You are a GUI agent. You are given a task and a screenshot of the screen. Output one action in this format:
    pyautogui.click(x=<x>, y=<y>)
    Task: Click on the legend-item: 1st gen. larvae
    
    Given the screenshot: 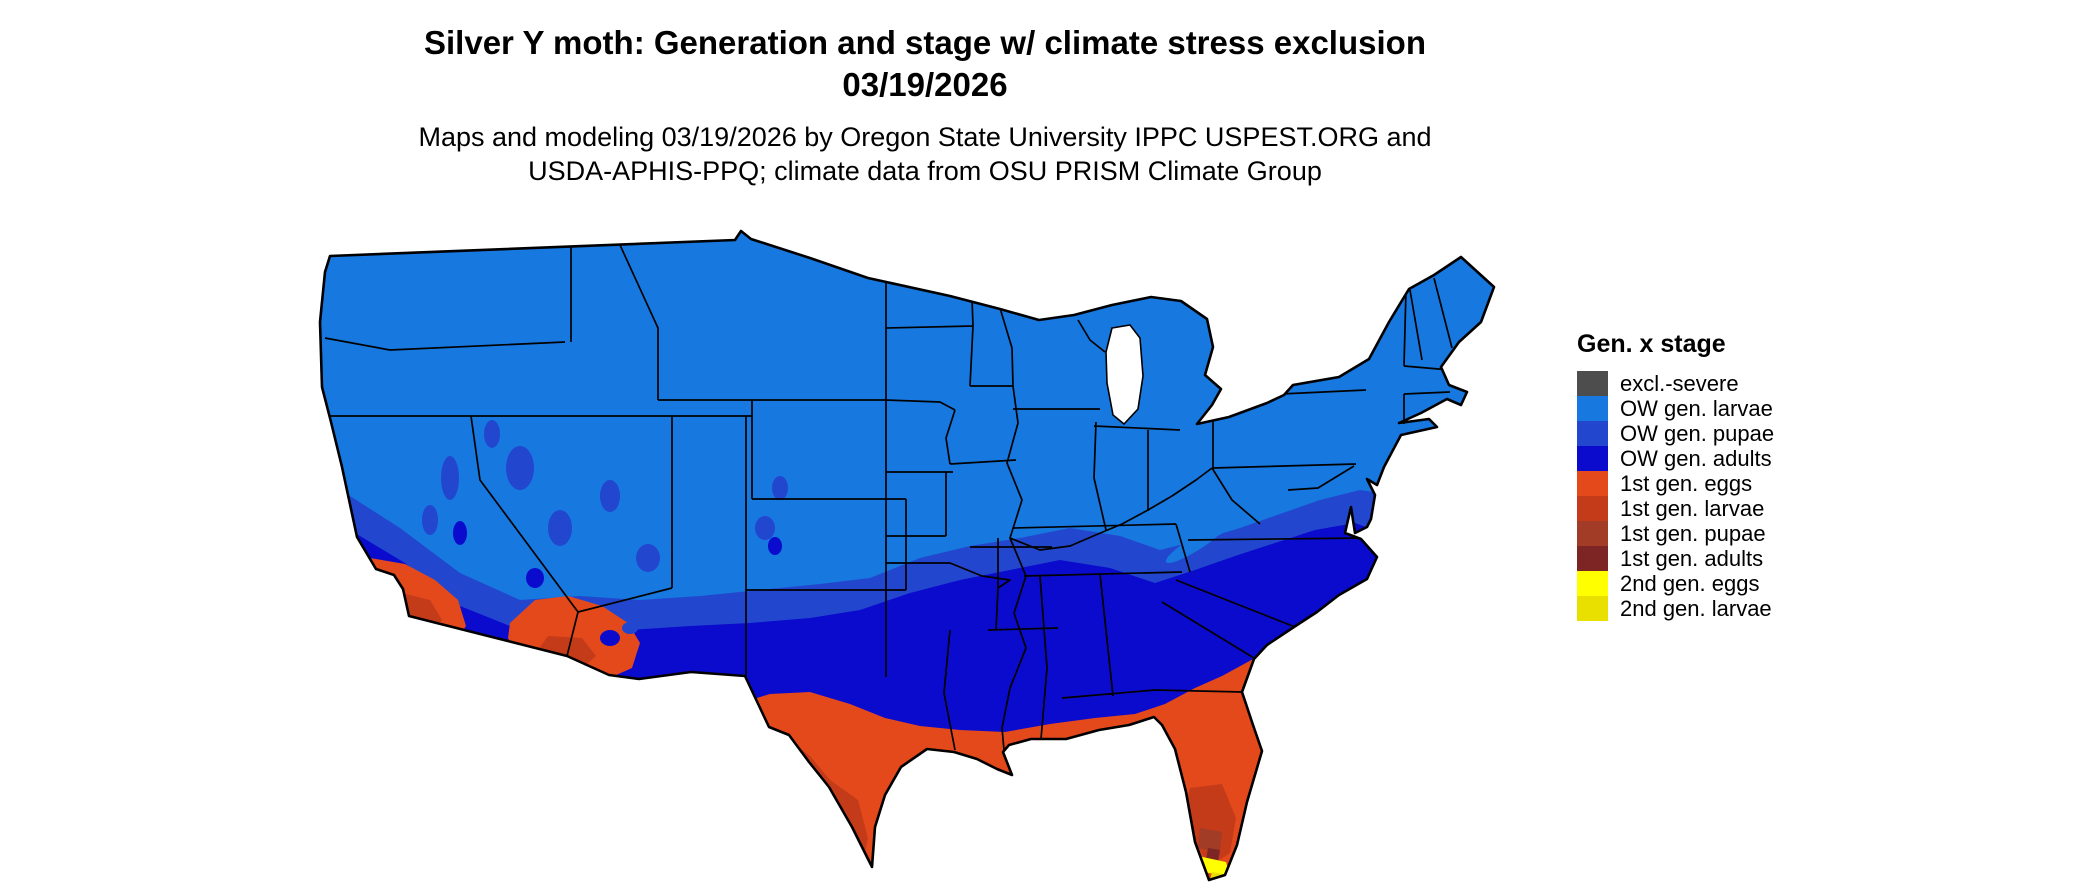 What is the action you would take?
    pyautogui.click(x=1727, y=508)
    